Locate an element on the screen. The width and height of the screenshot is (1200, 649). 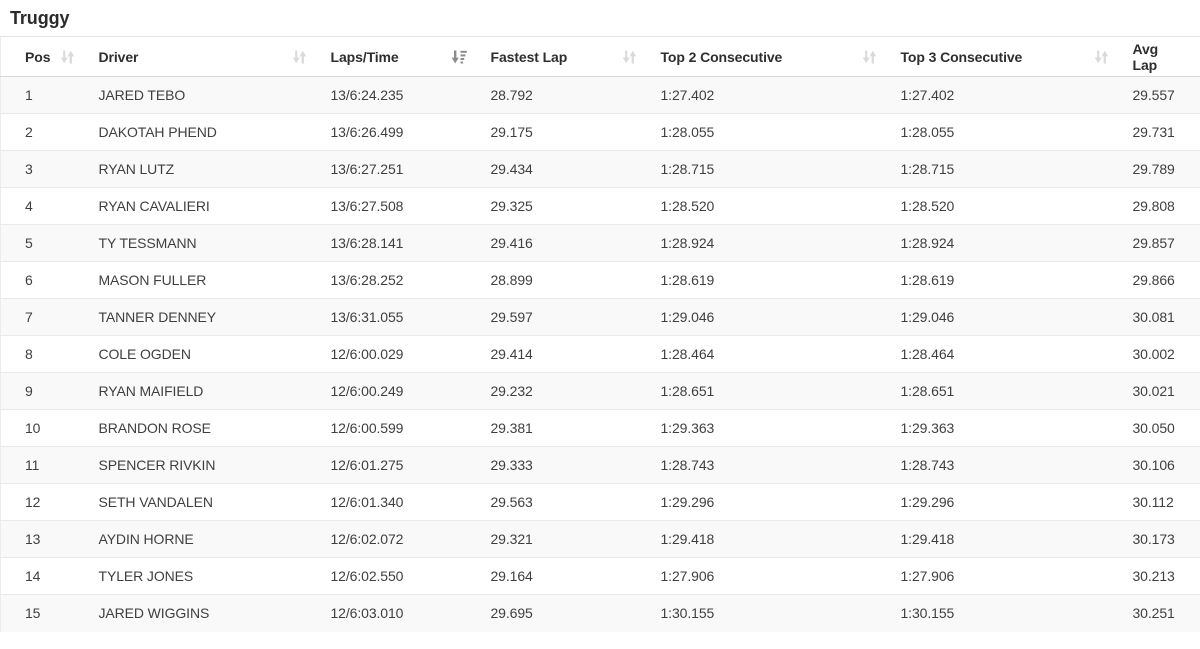
cell-pos: 7 is located at coordinates (44, 317).